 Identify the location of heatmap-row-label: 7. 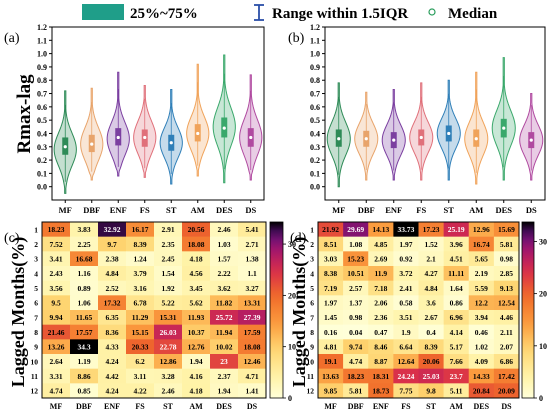
(312, 317).